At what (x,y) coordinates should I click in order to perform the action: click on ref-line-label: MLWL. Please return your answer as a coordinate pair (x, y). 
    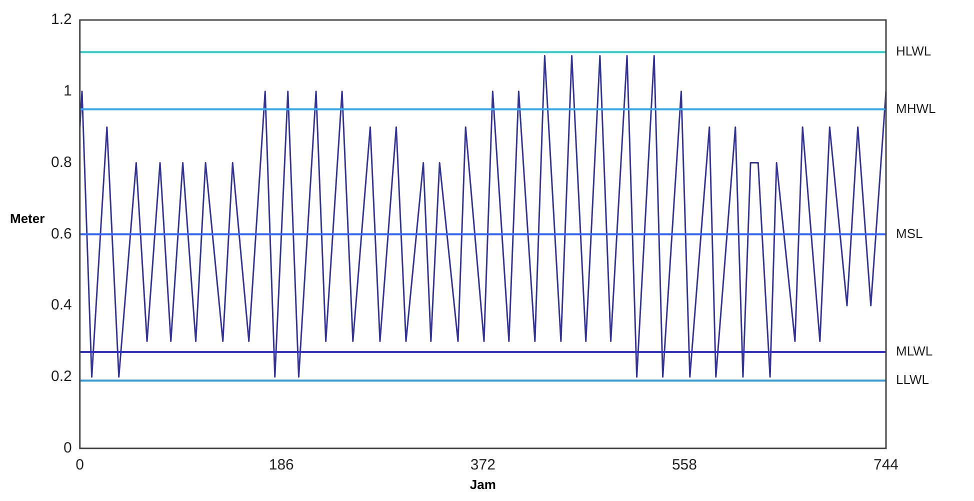
    Looking at the image, I should click on (914, 351).